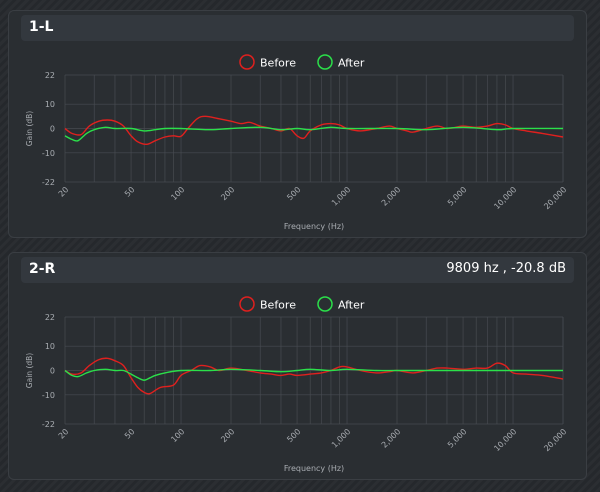  Describe the element at coordinates (41, 27) in the screenshot. I see `panel-title: 1-L` at that location.